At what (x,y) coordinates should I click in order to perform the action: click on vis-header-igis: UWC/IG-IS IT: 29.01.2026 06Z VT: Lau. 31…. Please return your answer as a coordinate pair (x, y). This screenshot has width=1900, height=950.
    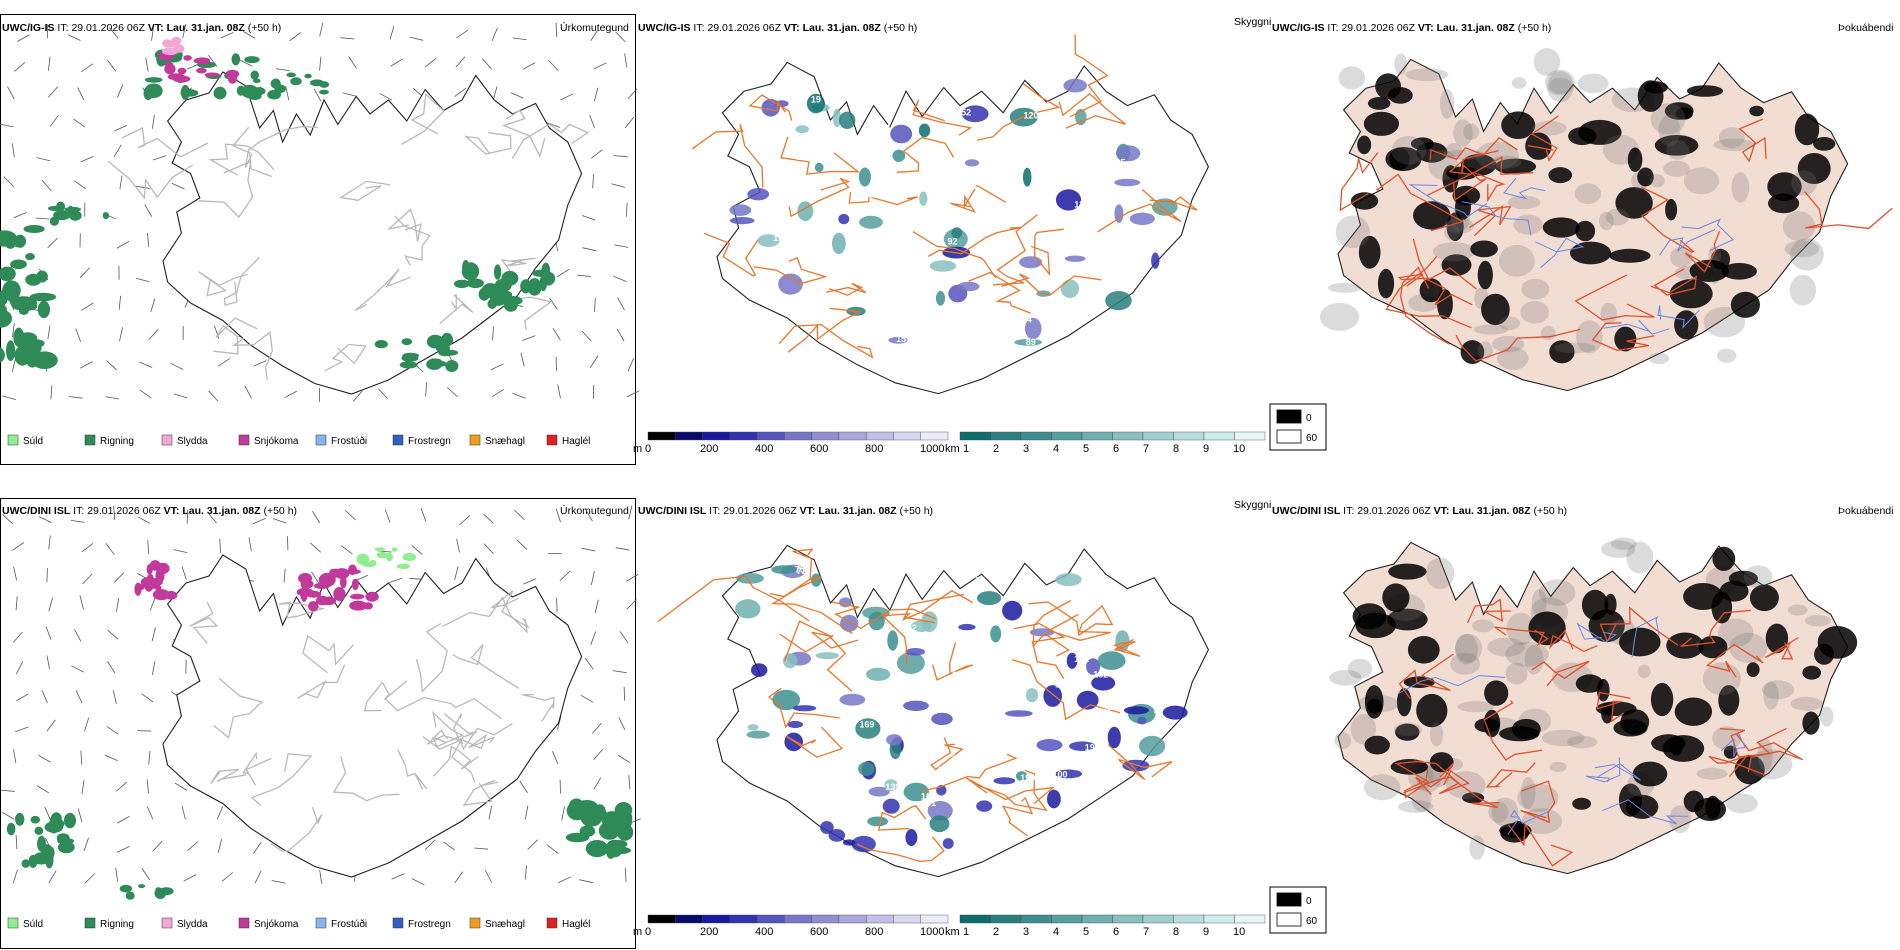
    Looking at the image, I should click on (777, 28).